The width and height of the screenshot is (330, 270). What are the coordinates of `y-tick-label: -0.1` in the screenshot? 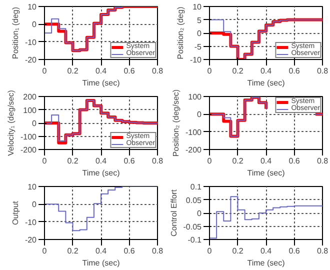 It's located at (195, 240).